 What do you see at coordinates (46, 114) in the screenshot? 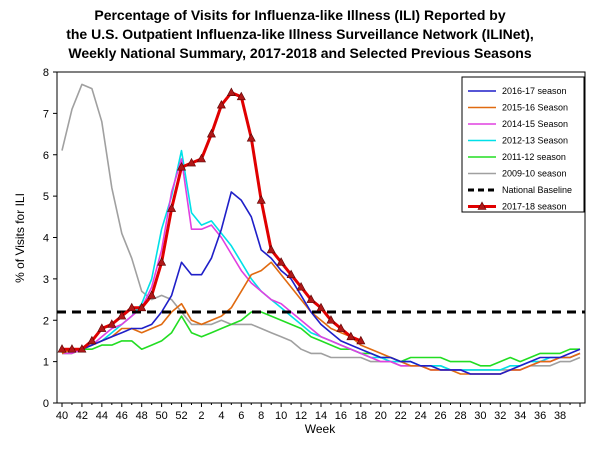
I see `y-tick-label: 7` at bounding box center [46, 114].